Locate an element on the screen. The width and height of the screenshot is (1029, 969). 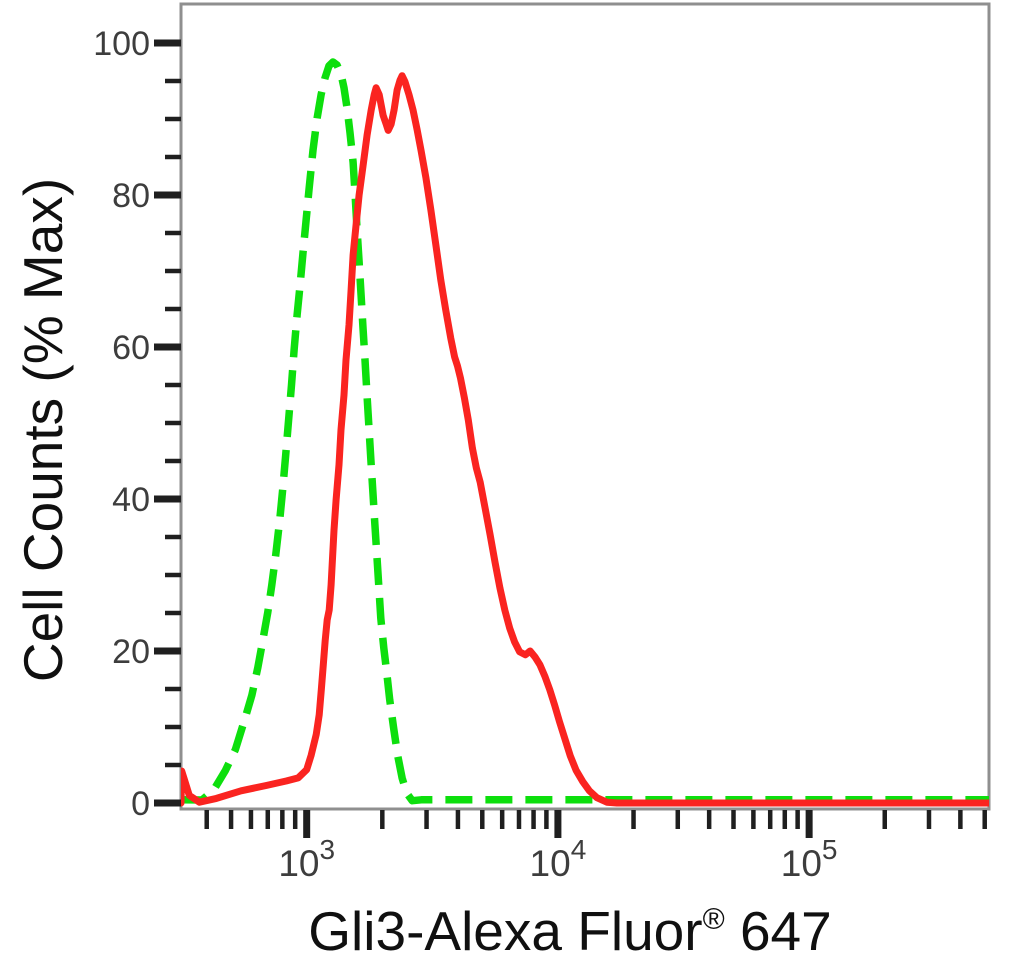
y-tick-label: 40 is located at coordinates (131, 500).